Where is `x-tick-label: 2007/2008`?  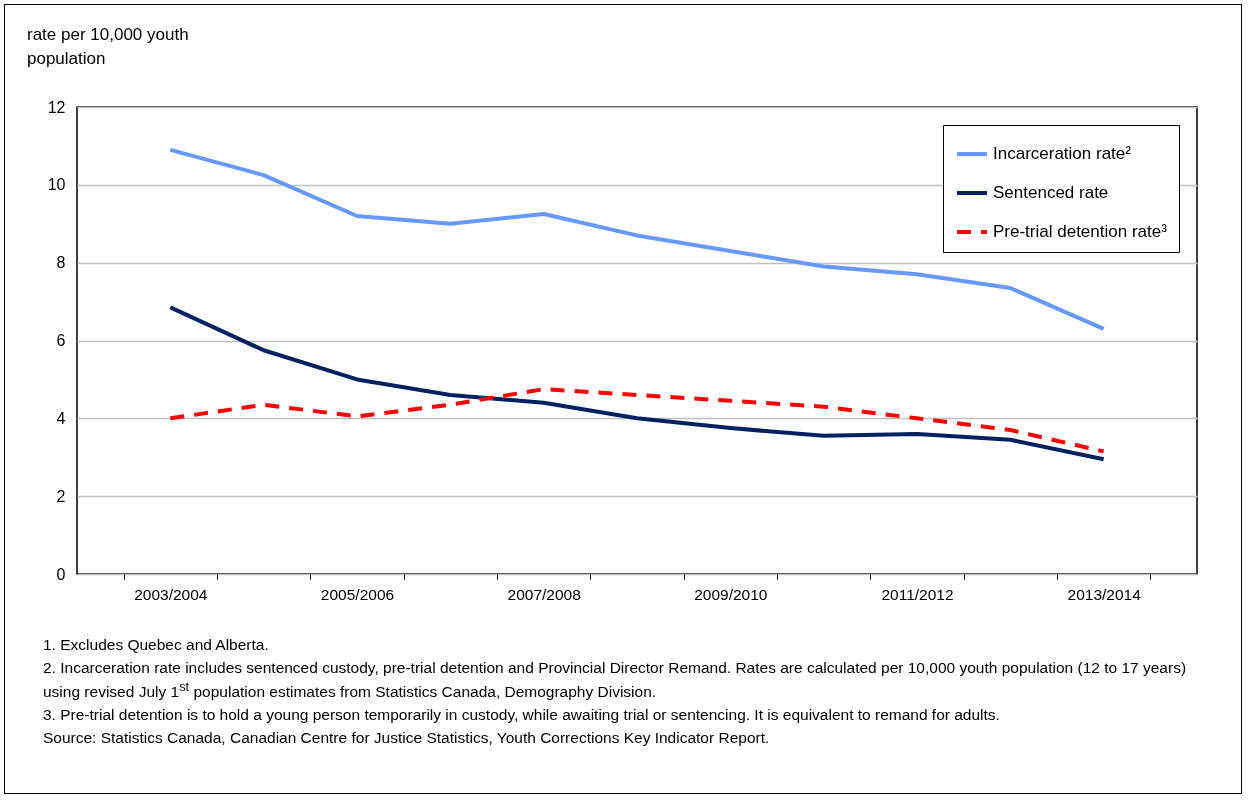
x-tick-label: 2007/2008 is located at coordinates (544, 594).